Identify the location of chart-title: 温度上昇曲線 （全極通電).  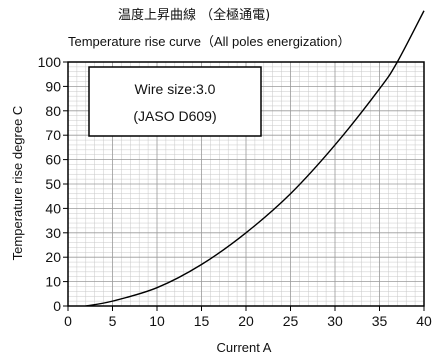
(194, 15).